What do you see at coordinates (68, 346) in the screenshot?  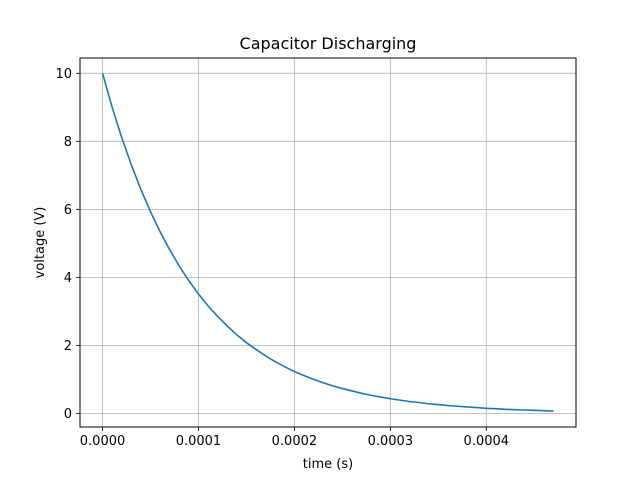 I see `y-tick-label: 2` at bounding box center [68, 346].